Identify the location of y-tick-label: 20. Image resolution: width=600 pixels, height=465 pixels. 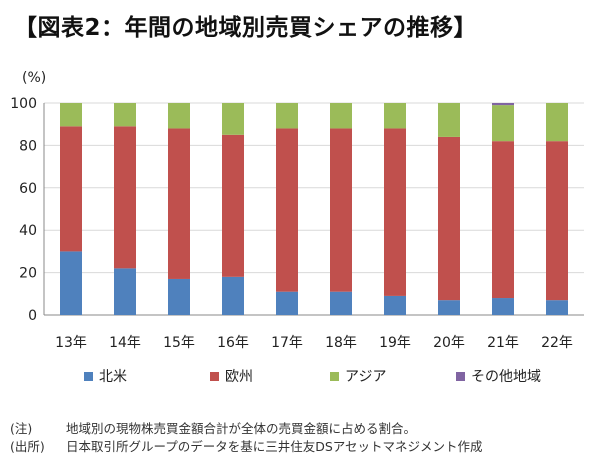
(28, 274).